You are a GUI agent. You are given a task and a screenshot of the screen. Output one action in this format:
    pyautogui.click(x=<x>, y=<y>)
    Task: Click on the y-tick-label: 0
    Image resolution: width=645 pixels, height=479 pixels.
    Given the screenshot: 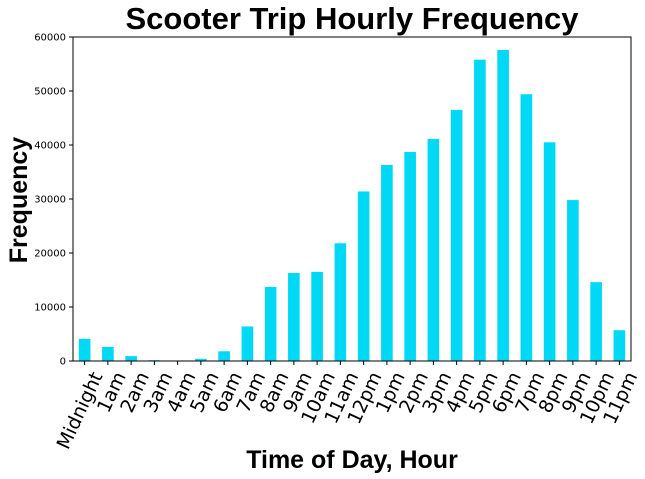 What is the action you would take?
    pyautogui.click(x=63, y=362)
    